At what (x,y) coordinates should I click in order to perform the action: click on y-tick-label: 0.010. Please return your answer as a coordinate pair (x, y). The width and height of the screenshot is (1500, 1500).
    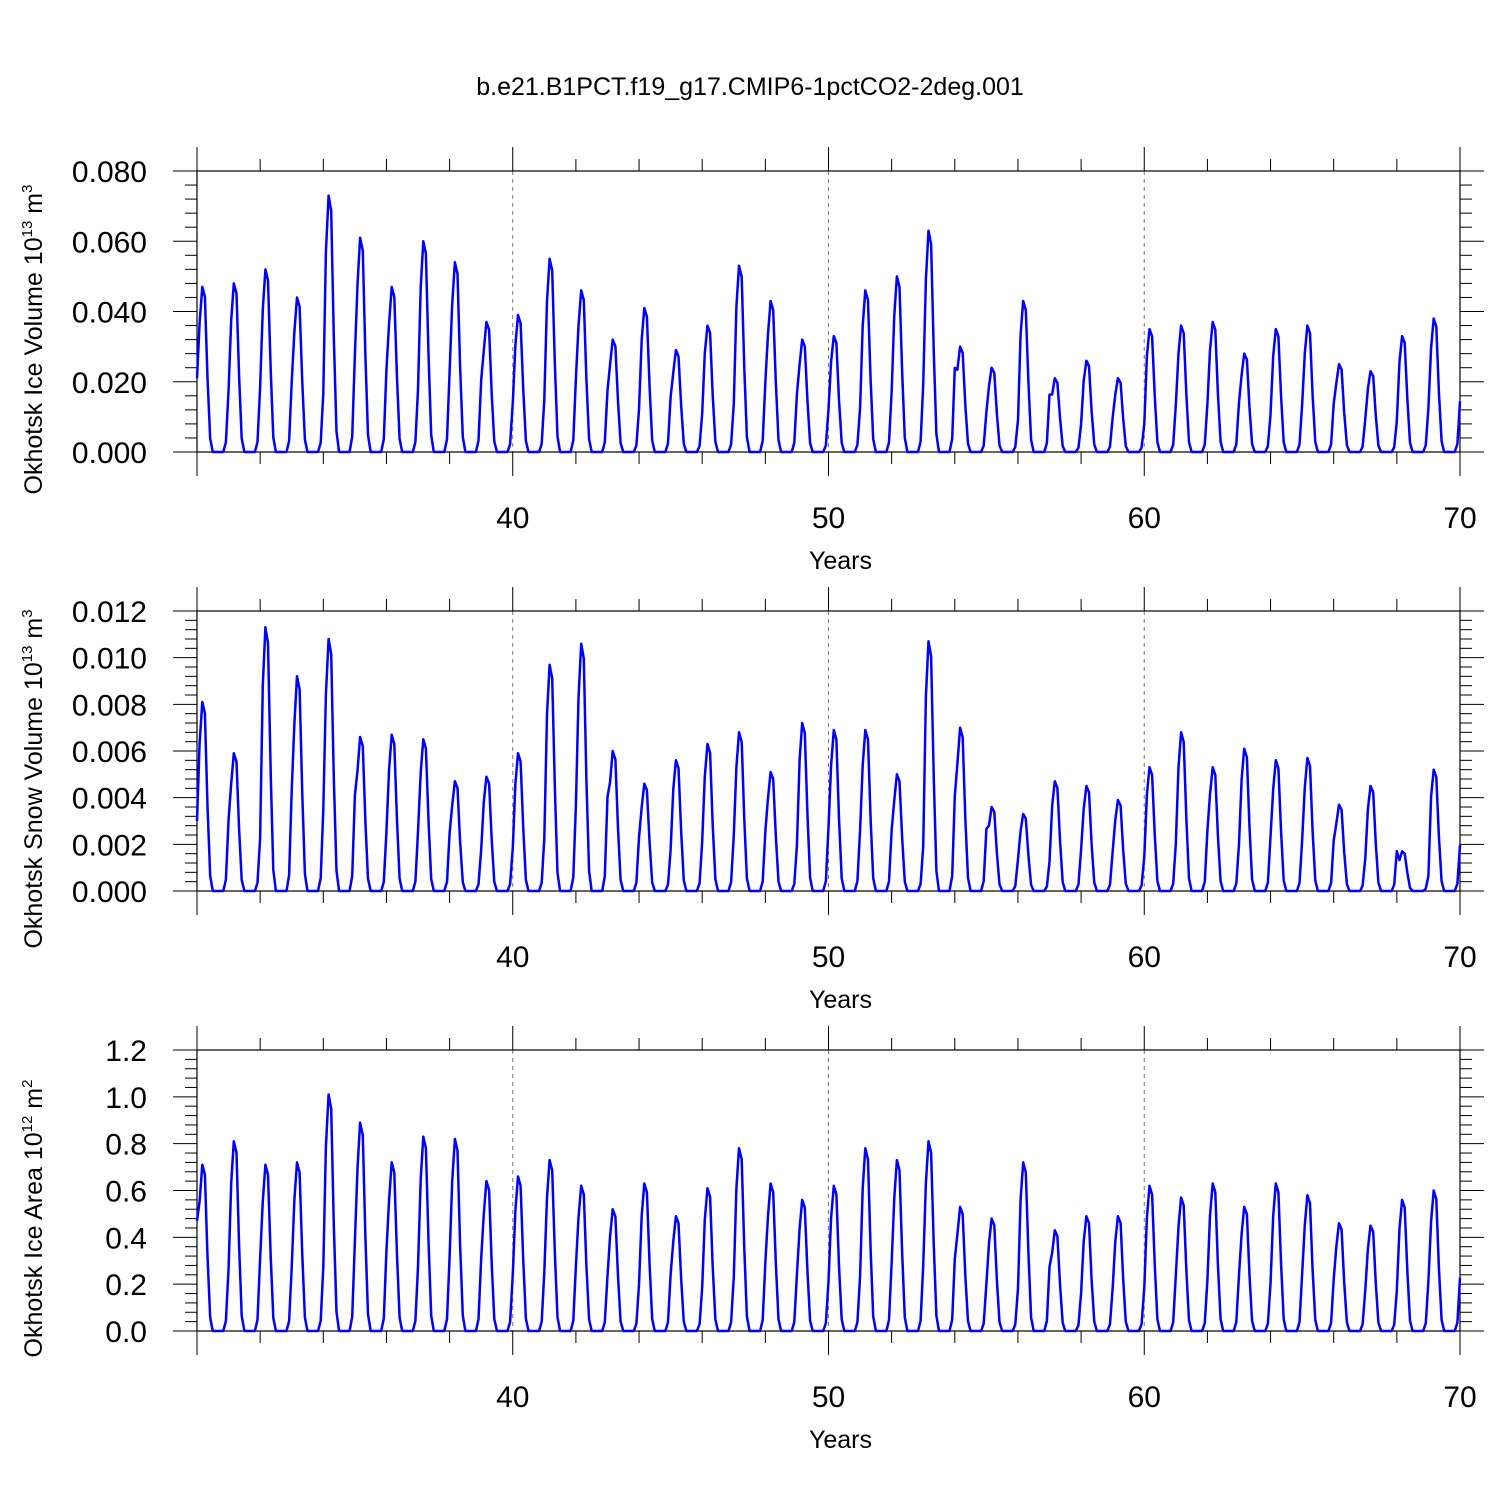
    Looking at the image, I should click on (109, 659).